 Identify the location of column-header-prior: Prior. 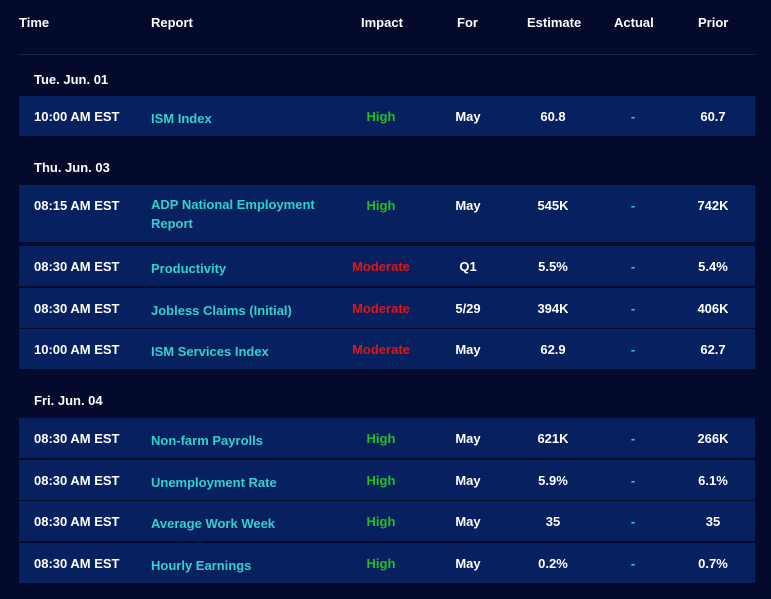
(713, 22).